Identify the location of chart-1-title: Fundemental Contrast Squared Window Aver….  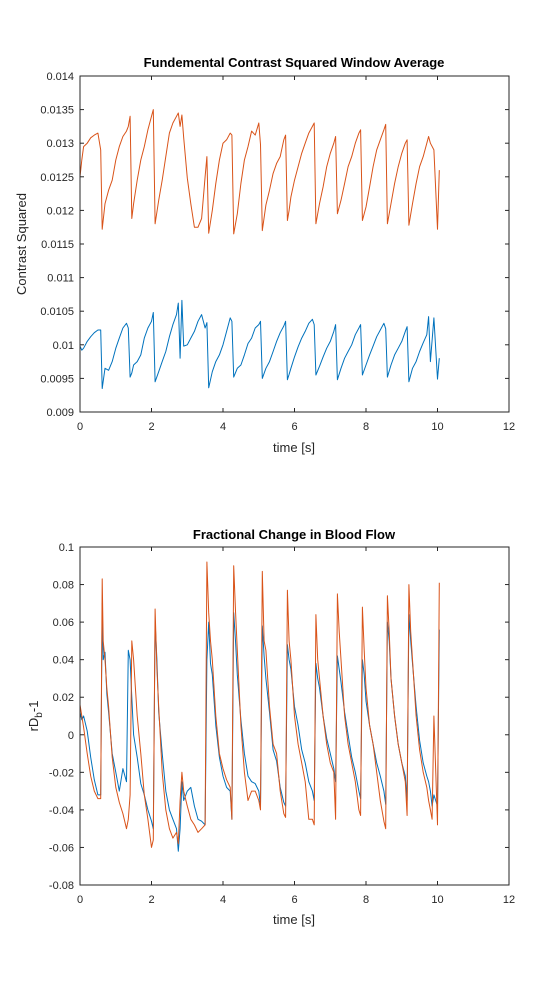
(294, 62).